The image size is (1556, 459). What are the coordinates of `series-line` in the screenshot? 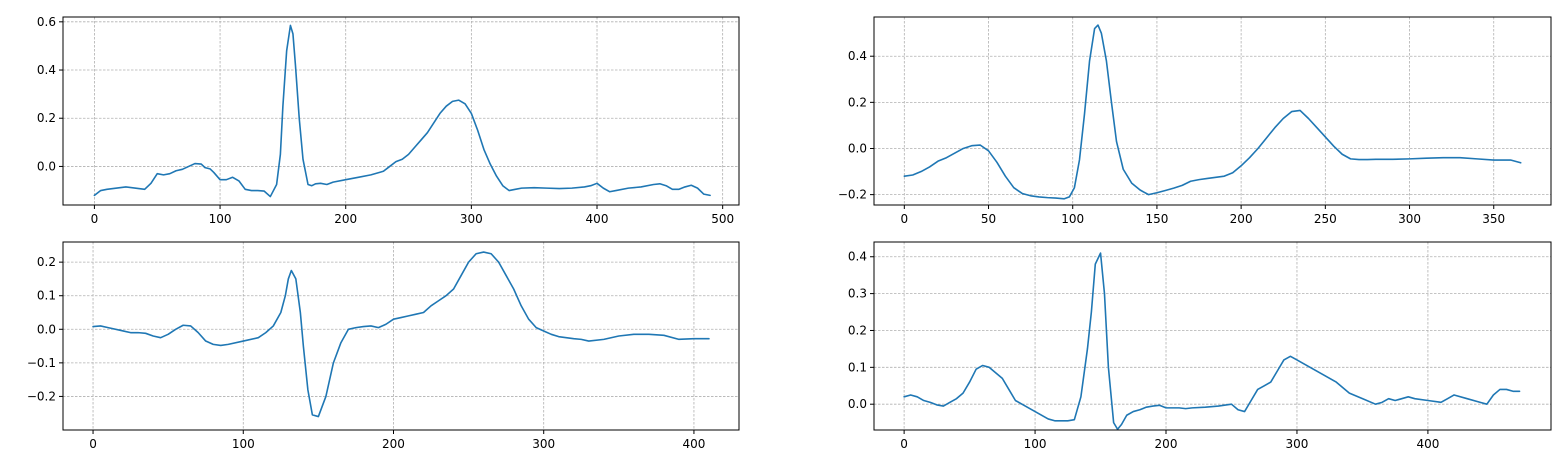 It's located at (401, 334).